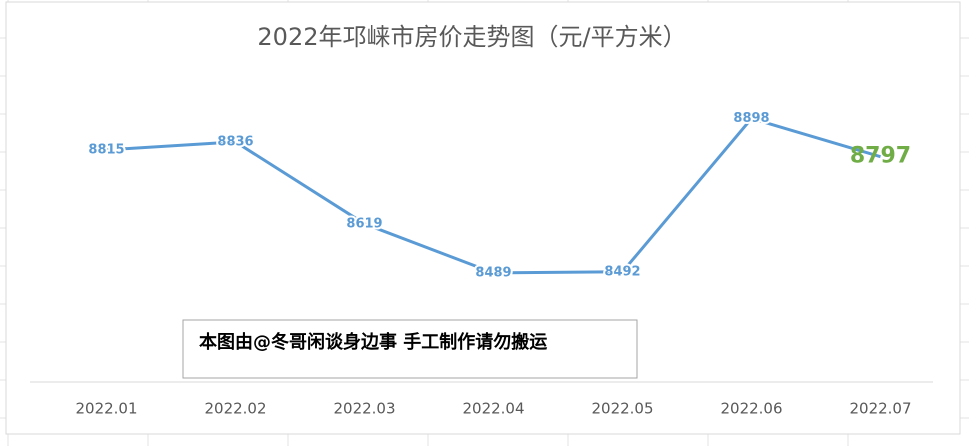 This screenshot has width=969, height=446. I want to click on x-tick-label: 2022.06, so click(751, 409).